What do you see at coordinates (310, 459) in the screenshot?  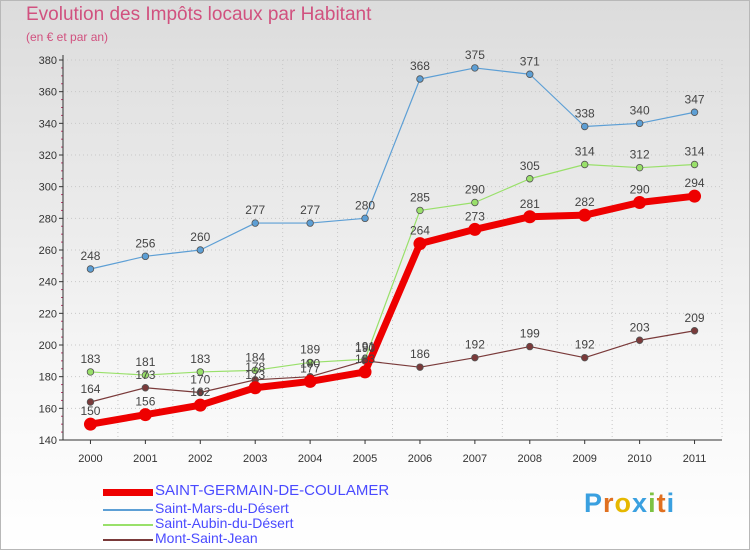 I see `x-tick-label: 2004` at bounding box center [310, 459].